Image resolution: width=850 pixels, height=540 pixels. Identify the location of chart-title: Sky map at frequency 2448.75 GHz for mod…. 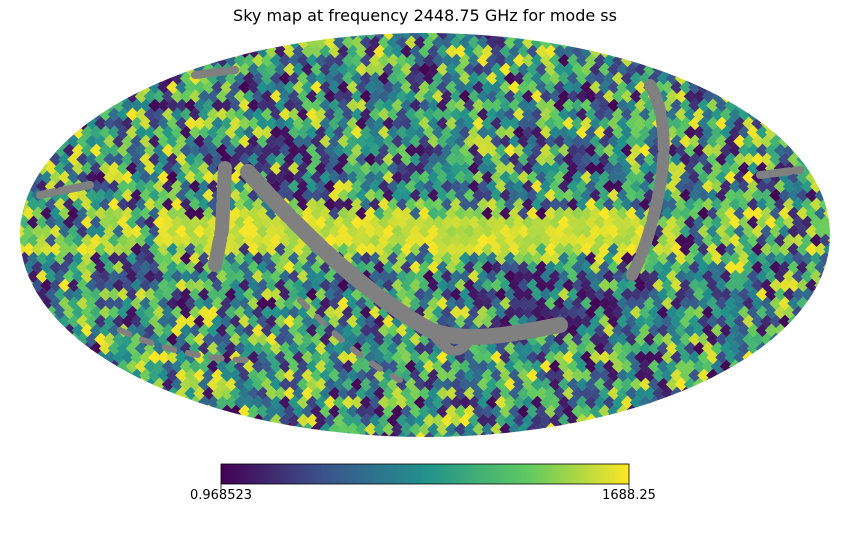
(425, 15).